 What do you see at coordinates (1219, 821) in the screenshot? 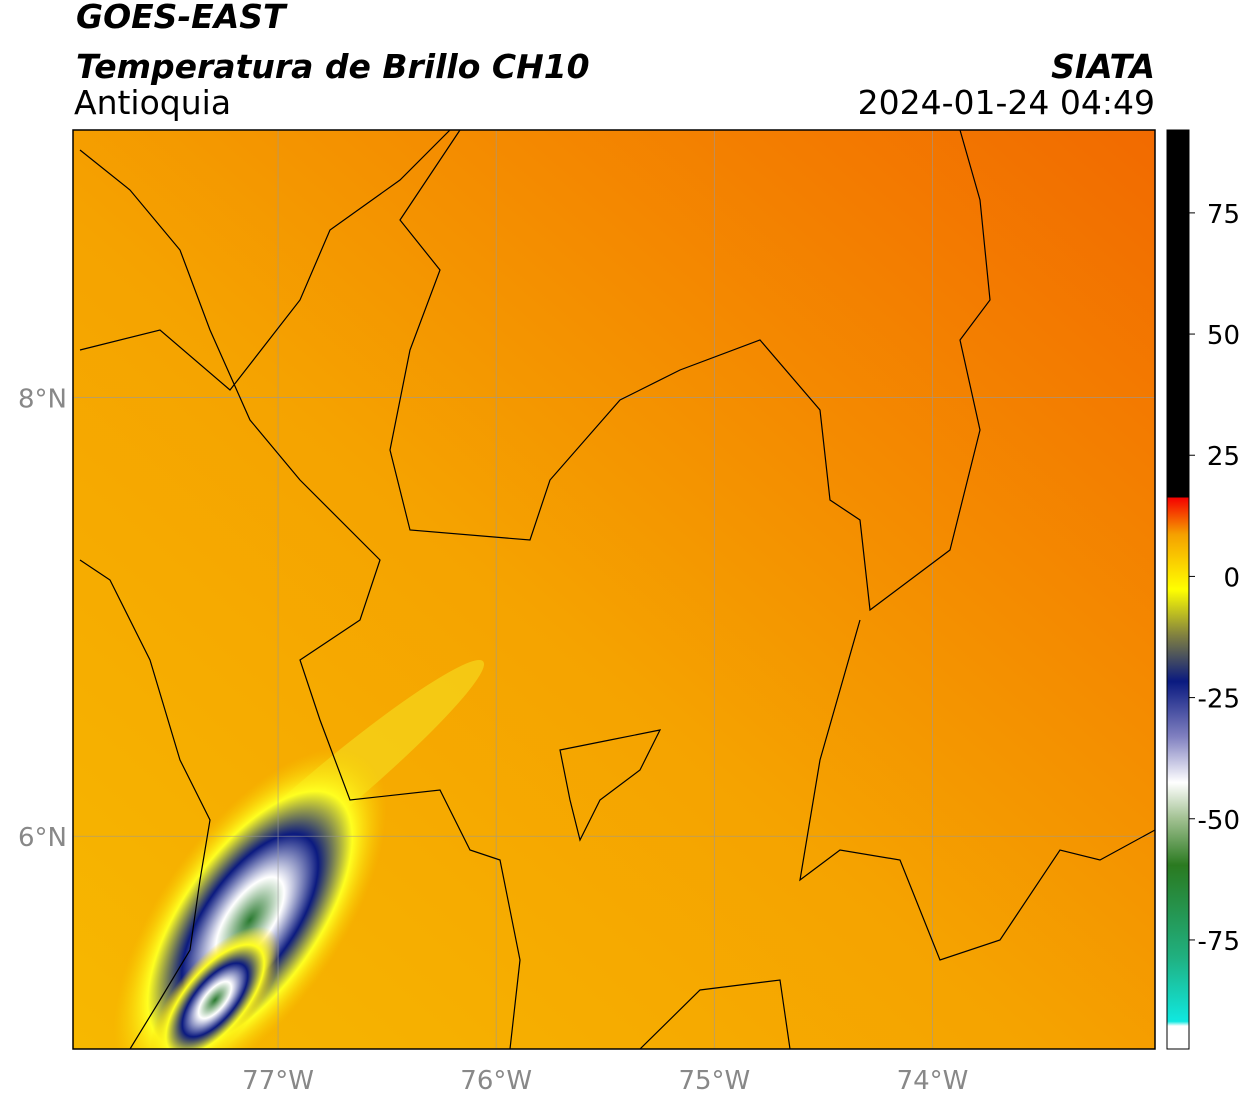
I see `colorbar-tick-label: -50` at bounding box center [1219, 821].